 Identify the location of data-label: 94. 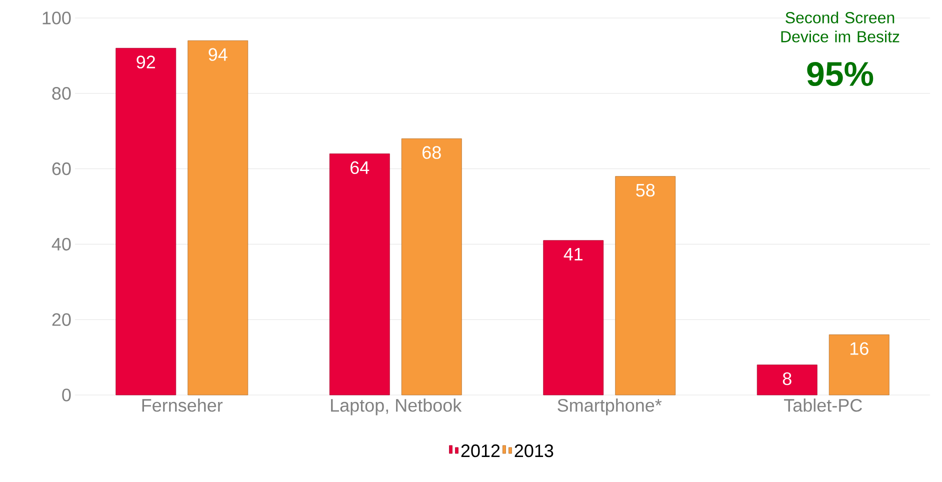
(218, 54).